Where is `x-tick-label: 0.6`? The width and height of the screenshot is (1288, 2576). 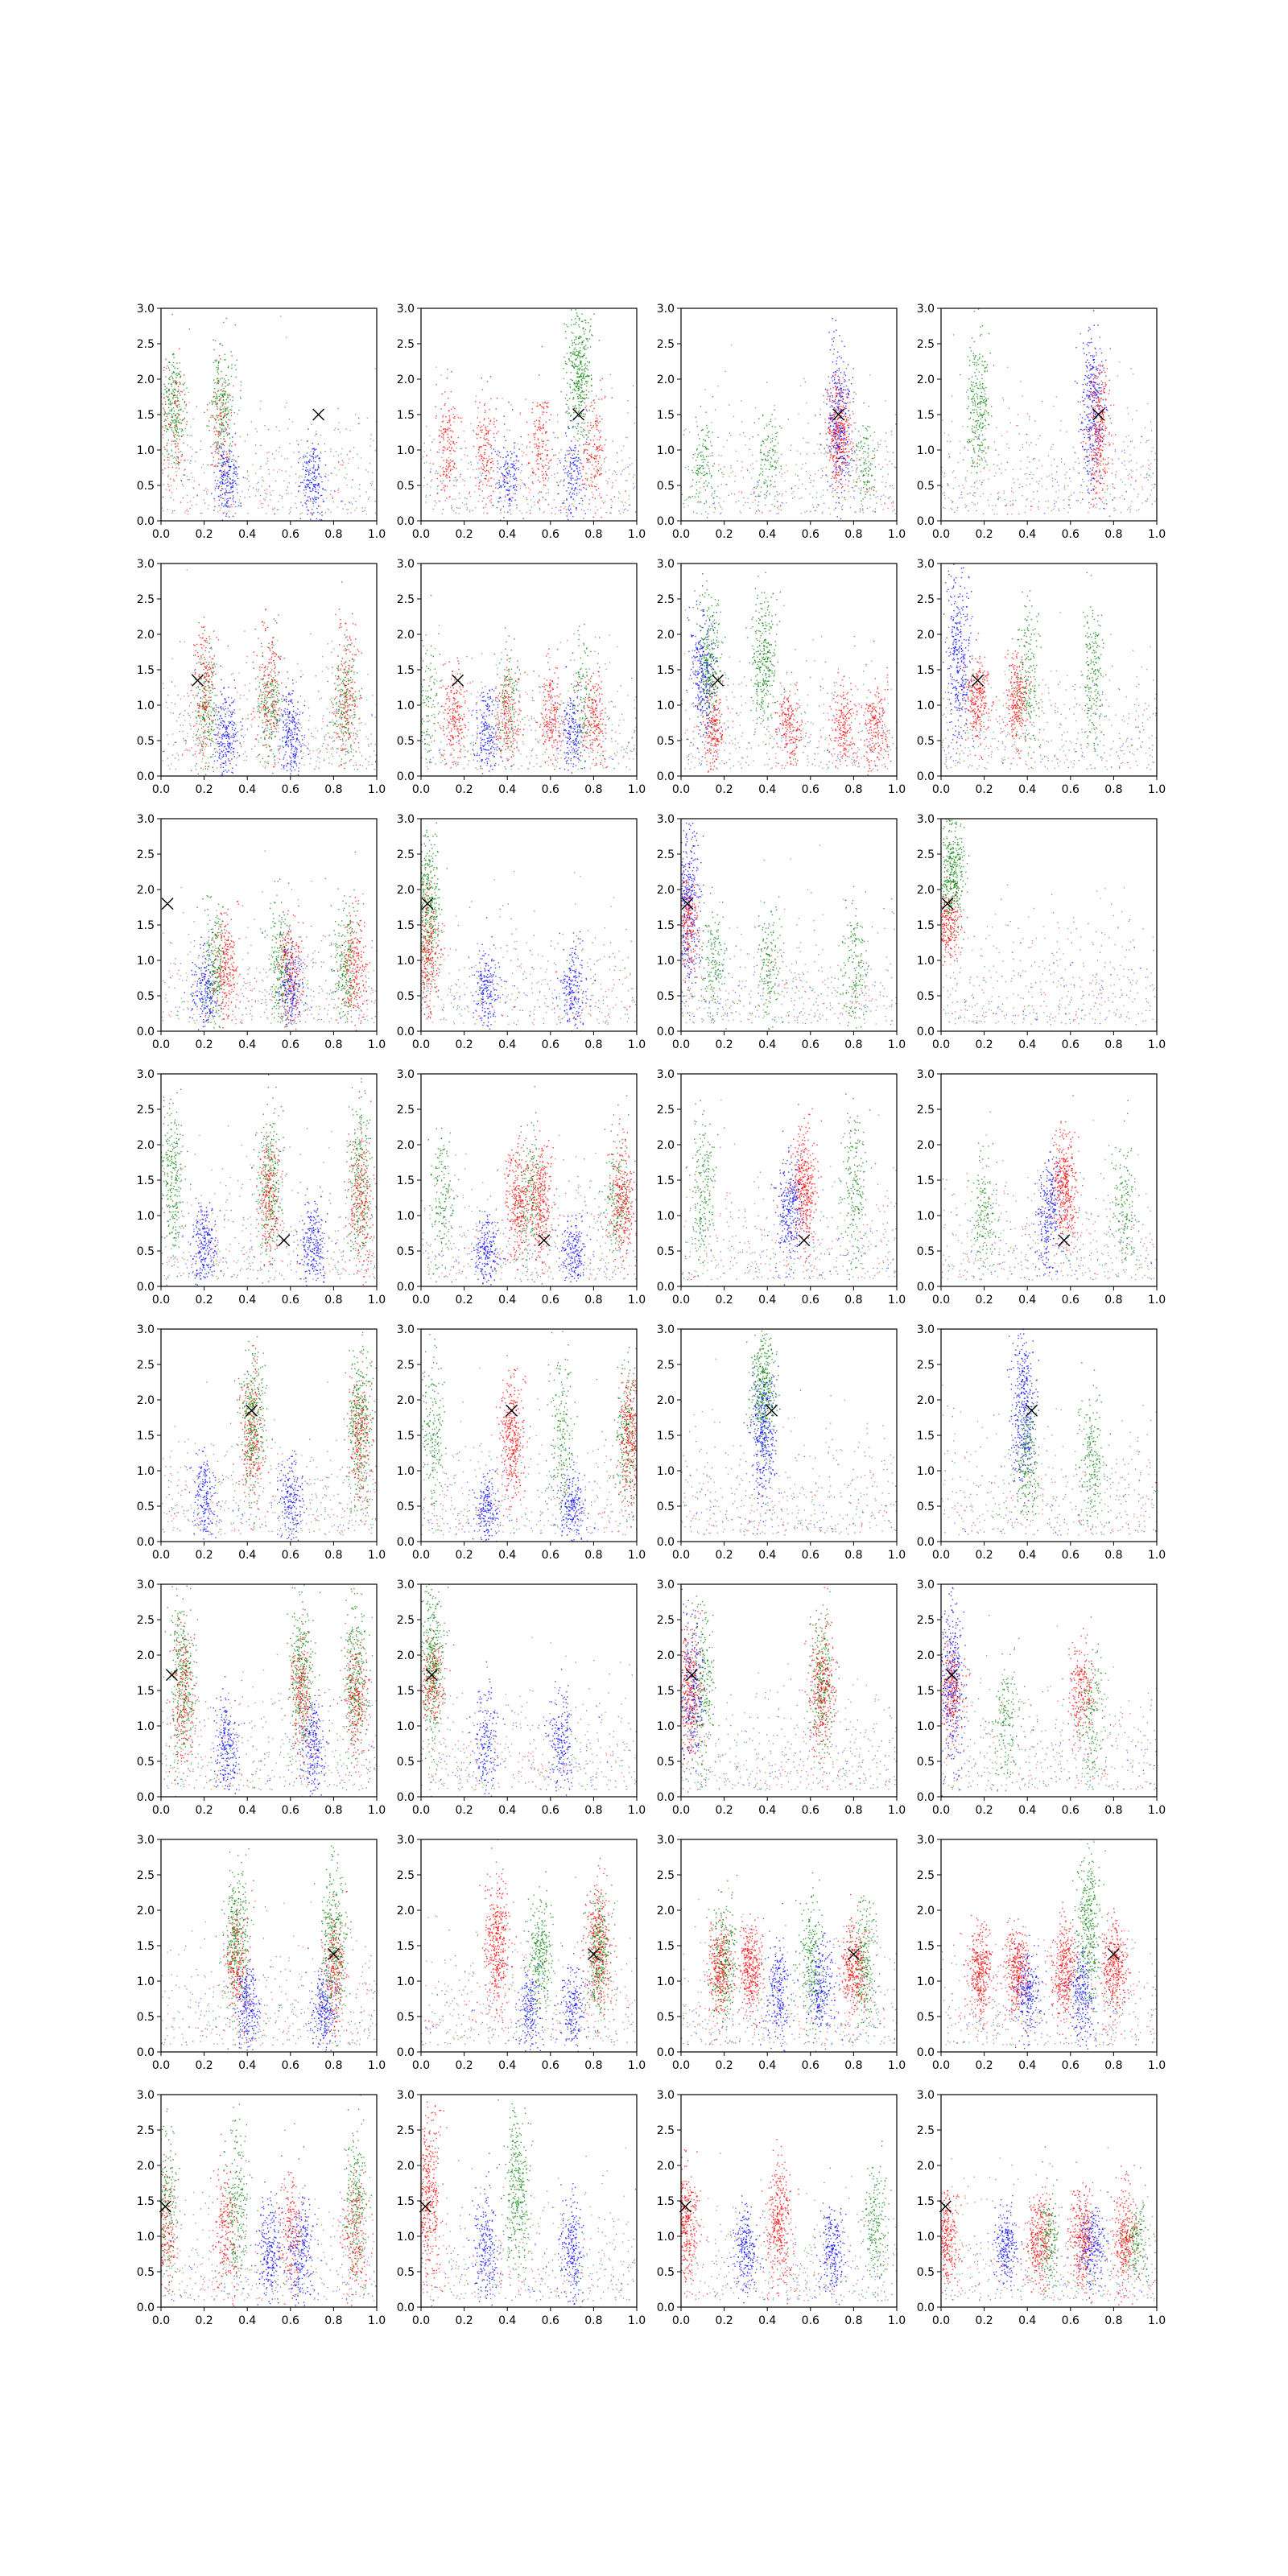
x-tick-label: 0.6 is located at coordinates (290, 534).